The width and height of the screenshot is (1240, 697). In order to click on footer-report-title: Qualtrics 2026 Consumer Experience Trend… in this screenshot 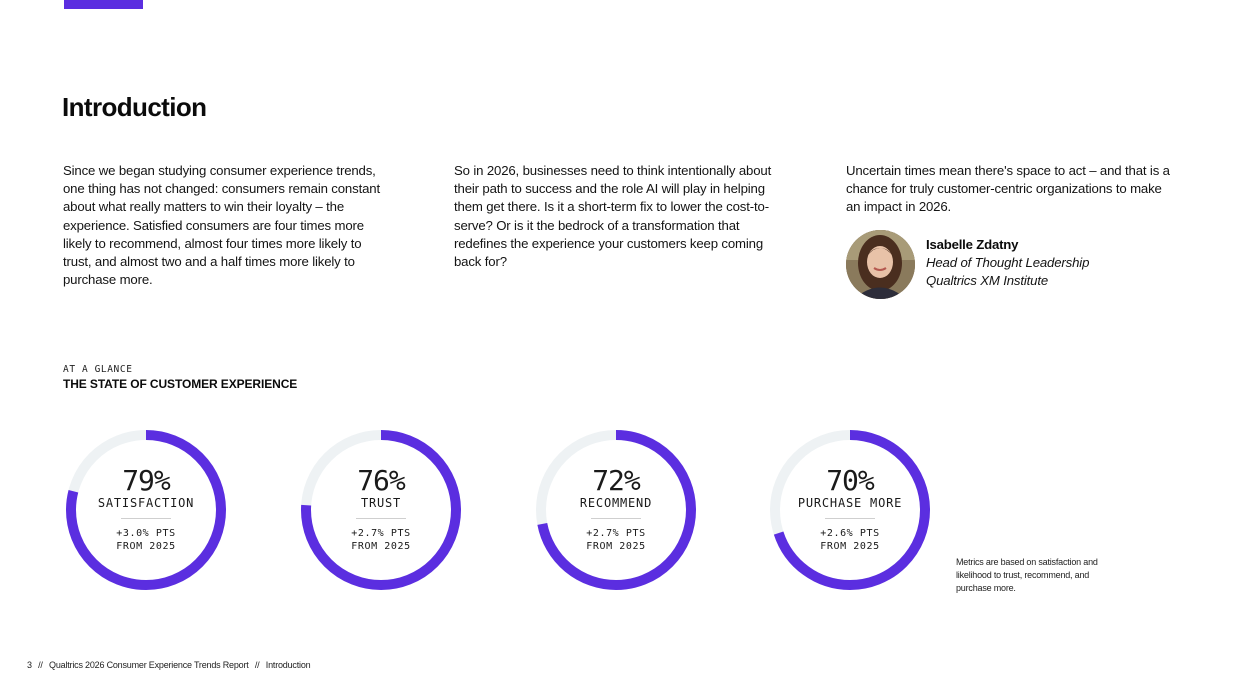, I will do `click(149, 665)`.